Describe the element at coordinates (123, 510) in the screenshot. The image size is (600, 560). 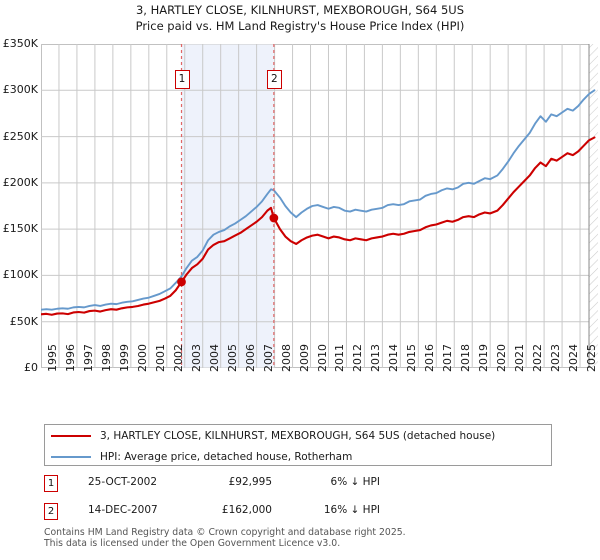
I see `transaction-date: 14-DEC-2007` at that location.